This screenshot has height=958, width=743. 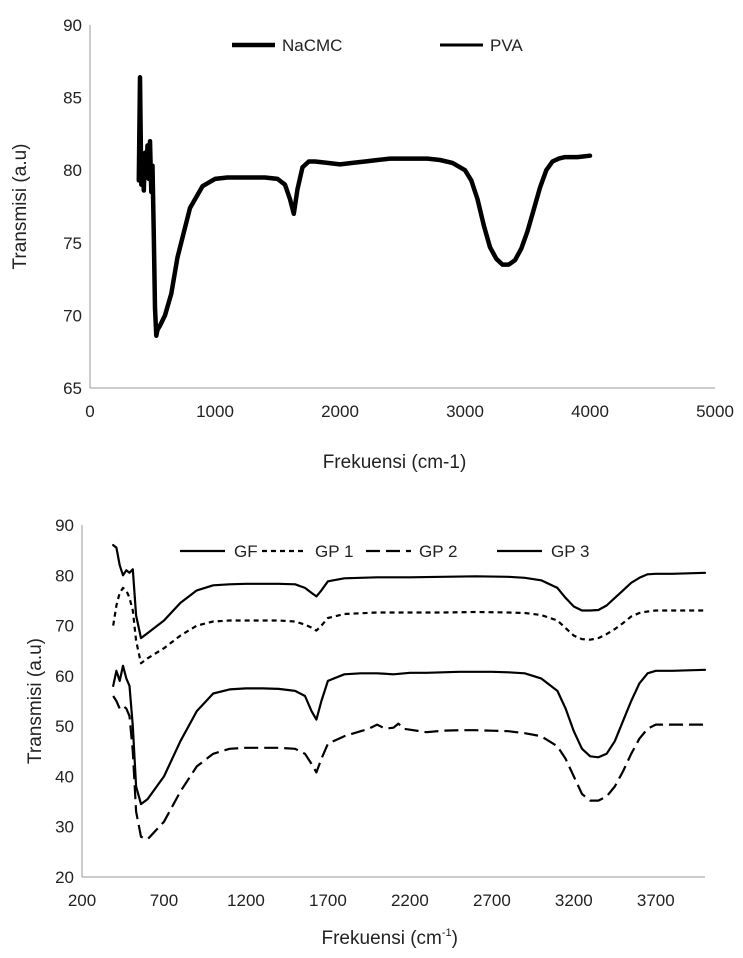 What do you see at coordinates (574, 900) in the screenshot?
I see `x-tick-label: 3200` at bounding box center [574, 900].